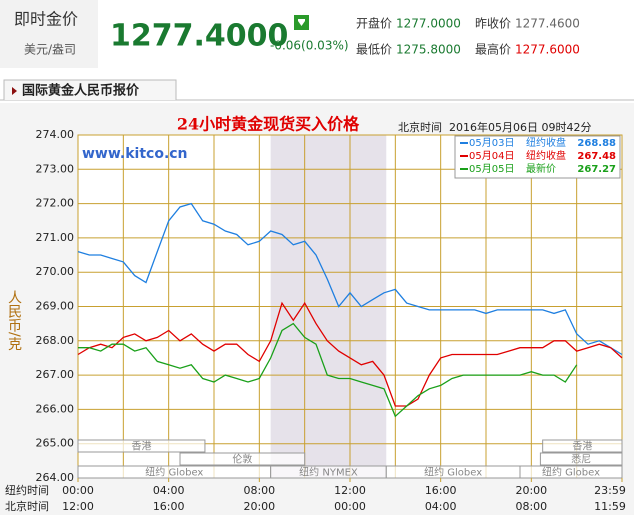  I want to click on header-title: 即时金价, so click(46, 19).